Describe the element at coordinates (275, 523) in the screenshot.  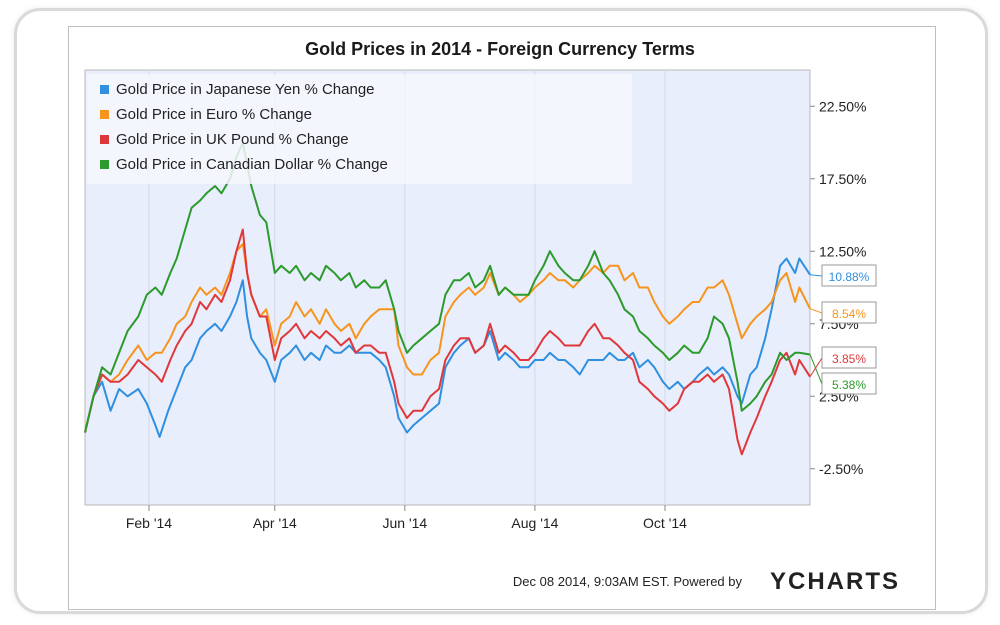
I see `x-tick-label: Apr '14` at that location.